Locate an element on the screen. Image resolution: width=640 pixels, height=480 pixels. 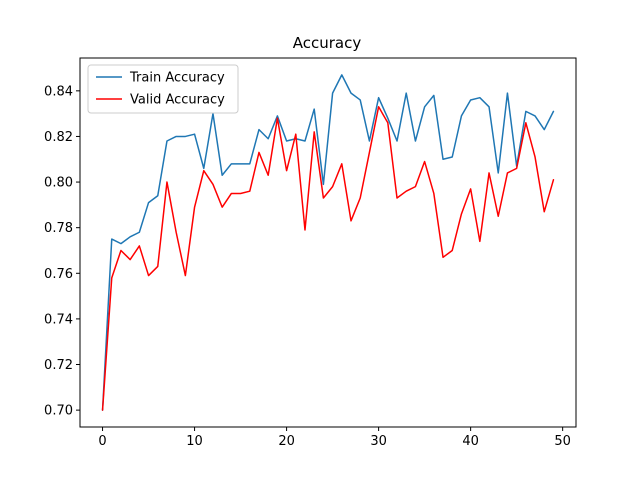
x-tick-label: 40 is located at coordinates (470, 441).